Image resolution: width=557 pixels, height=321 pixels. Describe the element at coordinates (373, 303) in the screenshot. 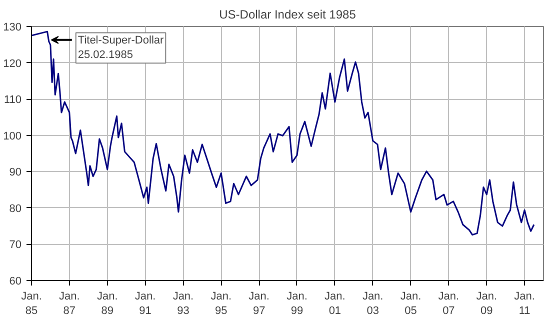

I see `x-tick-label: Jan. 03` at that location.